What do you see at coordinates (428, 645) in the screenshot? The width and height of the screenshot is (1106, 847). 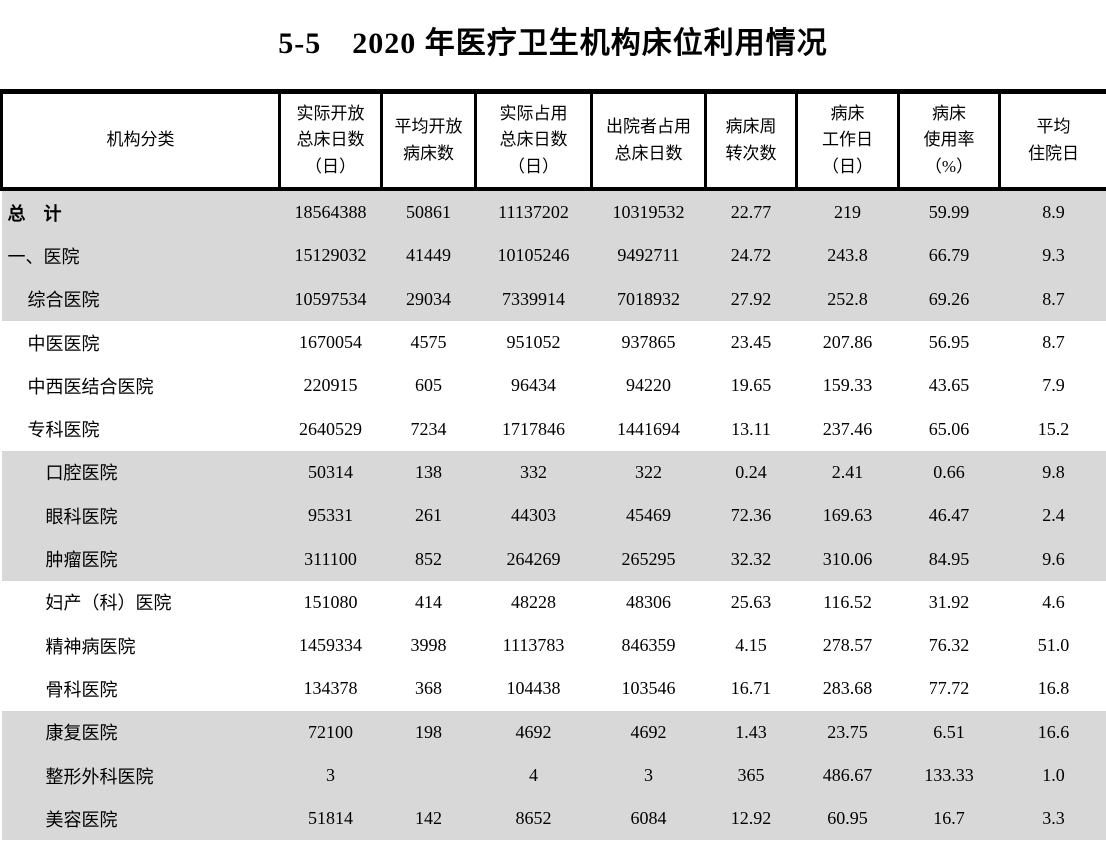 I see `cell-value: 3998` at bounding box center [428, 645].